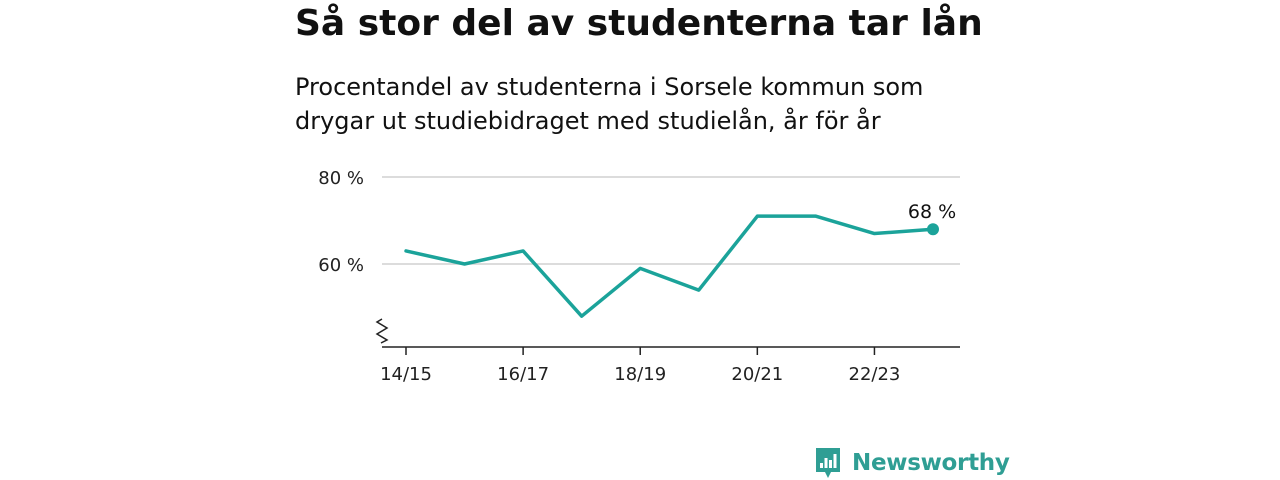  I want to click on x-tick-label: 14/15, so click(406, 374).